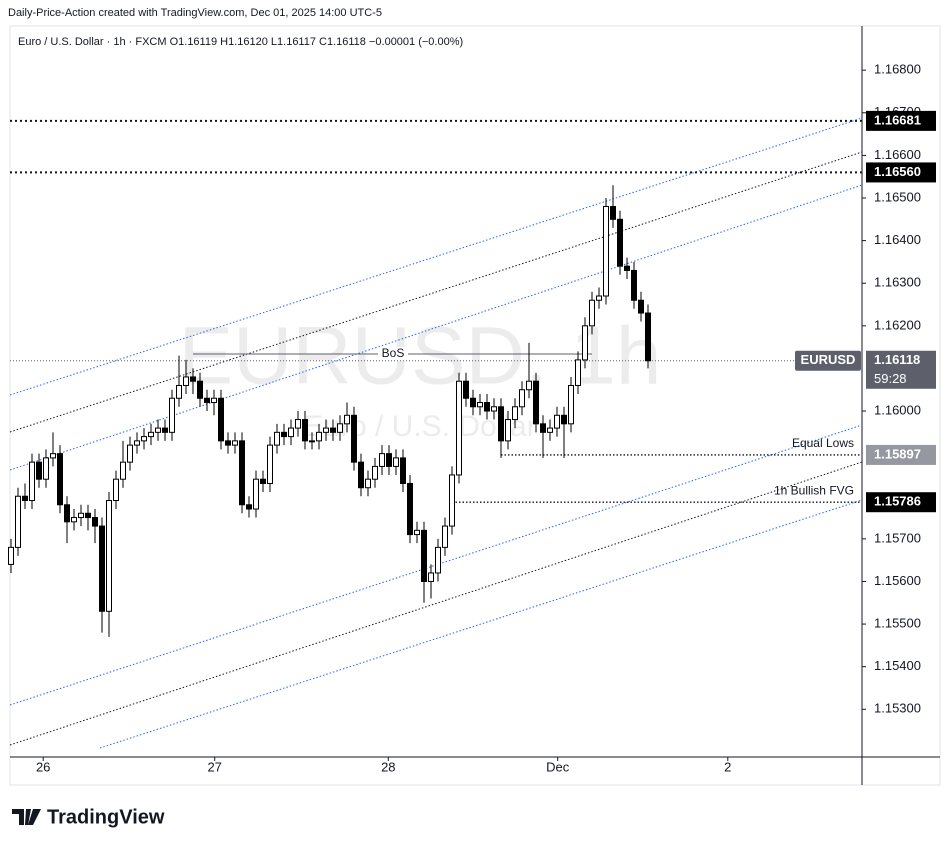 This screenshot has height=852, width=950. I want to click on symbol-label-box, so click(828, 360).